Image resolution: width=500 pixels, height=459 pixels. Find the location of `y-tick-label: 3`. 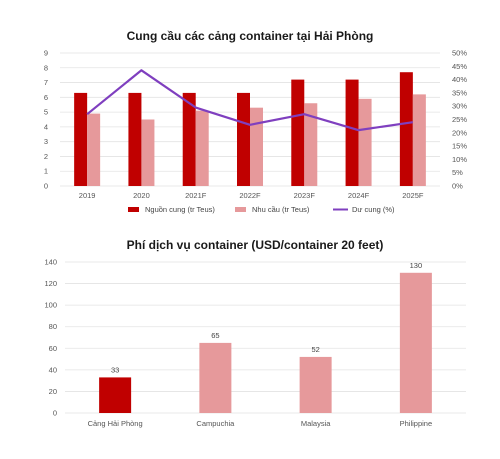

y-tick-label: 3 is located at coordinates (46, 141).